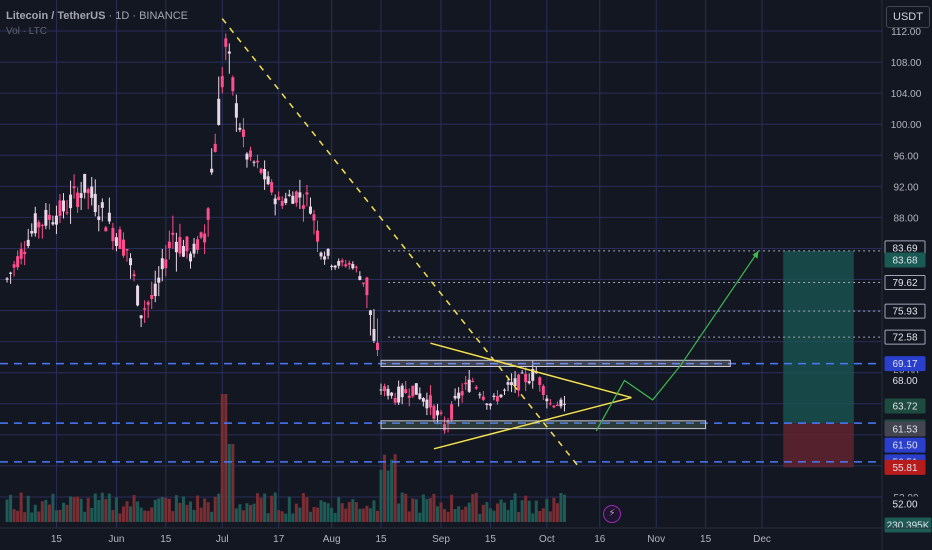 The height and width of the screenshot is (550, 932). Describe the element at coordinates (905, 406) in the screenshot. I see `price-badge: 63.72` at that location.